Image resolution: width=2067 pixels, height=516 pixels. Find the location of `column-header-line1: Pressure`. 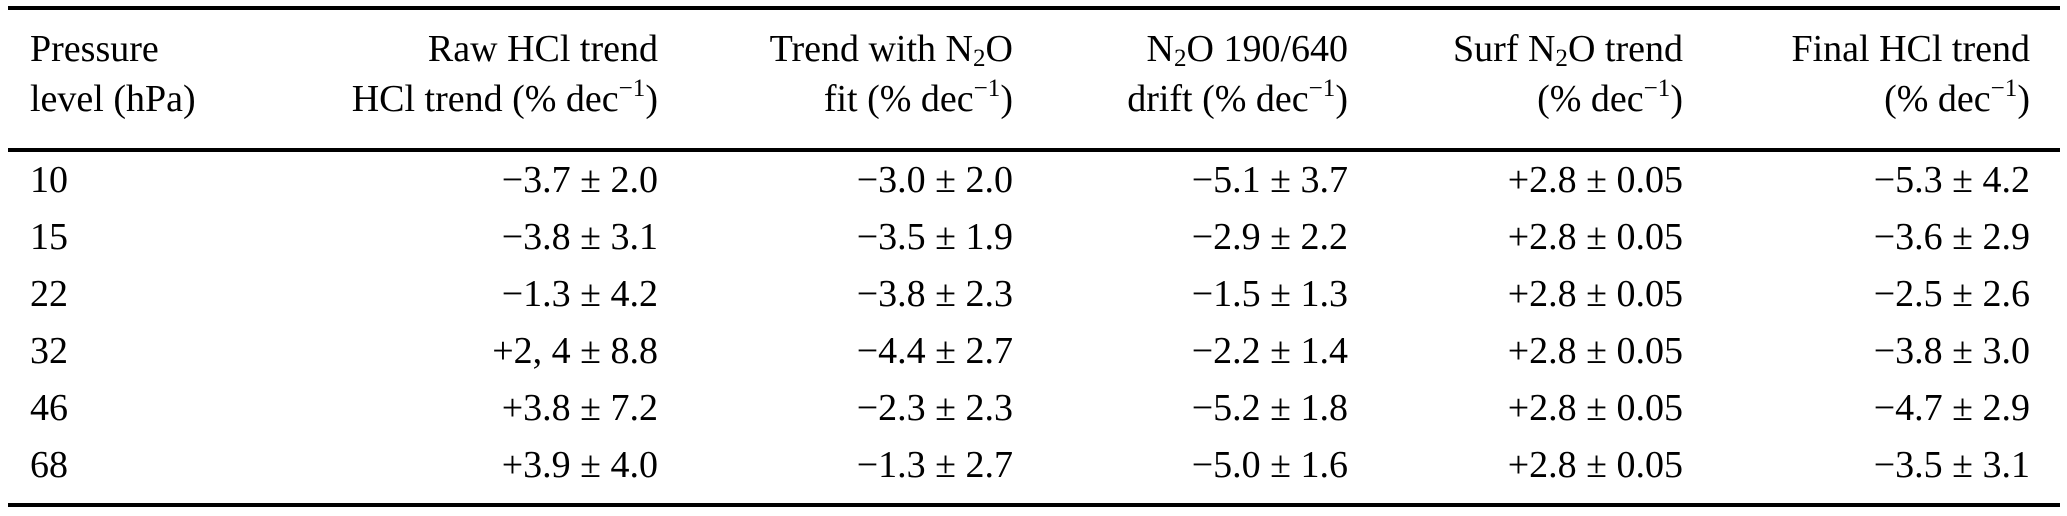

column-header-line1: Pressure is located at coordinates (94, 49).